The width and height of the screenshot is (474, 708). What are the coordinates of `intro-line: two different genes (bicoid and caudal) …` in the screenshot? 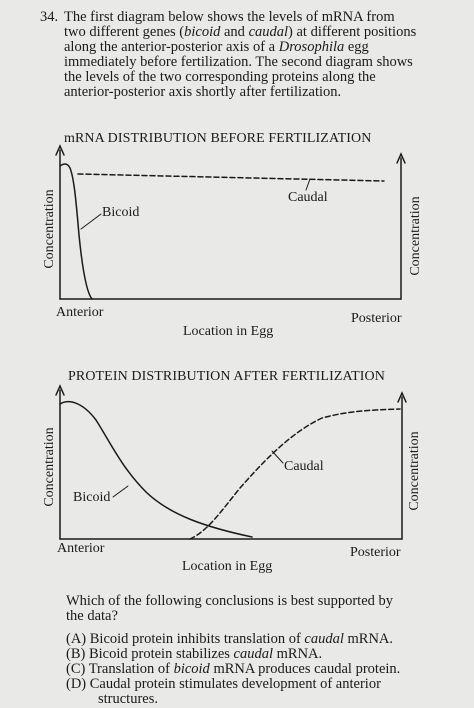 It's located at (240, 32).